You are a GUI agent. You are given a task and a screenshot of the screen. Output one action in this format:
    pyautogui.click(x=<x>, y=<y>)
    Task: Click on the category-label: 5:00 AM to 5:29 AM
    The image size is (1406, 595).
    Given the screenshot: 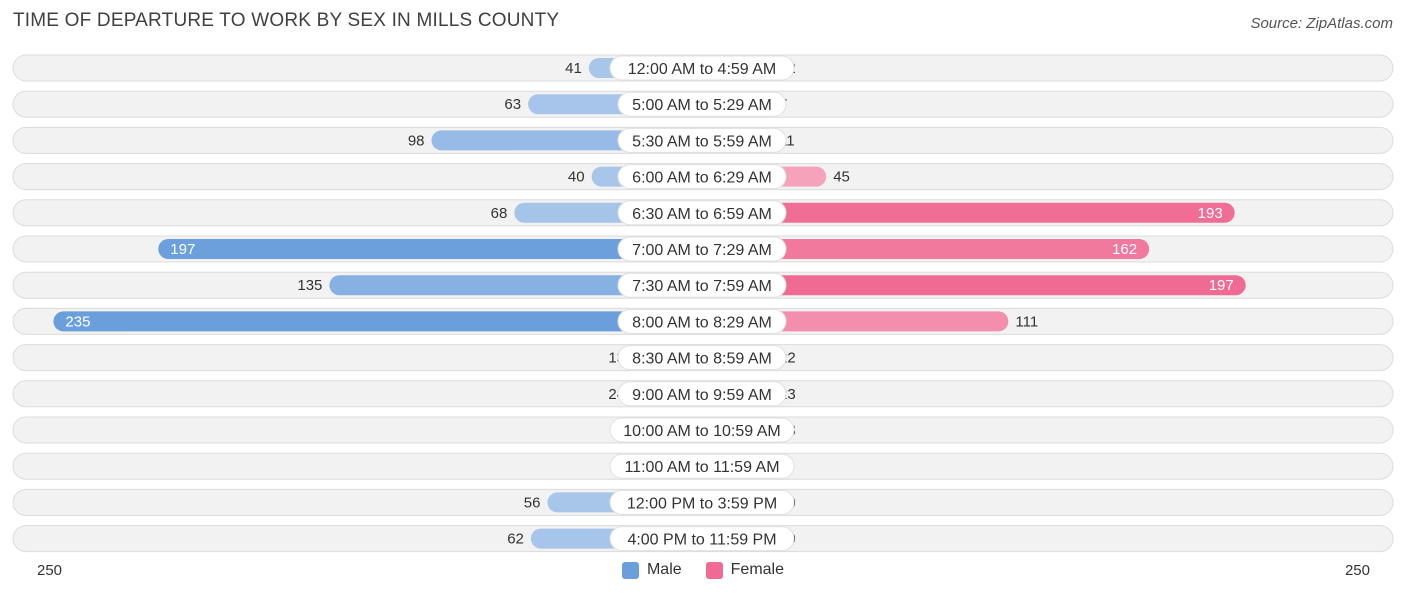 What is the action you would take?
    pyautogui.click(x=702, y=105)
    